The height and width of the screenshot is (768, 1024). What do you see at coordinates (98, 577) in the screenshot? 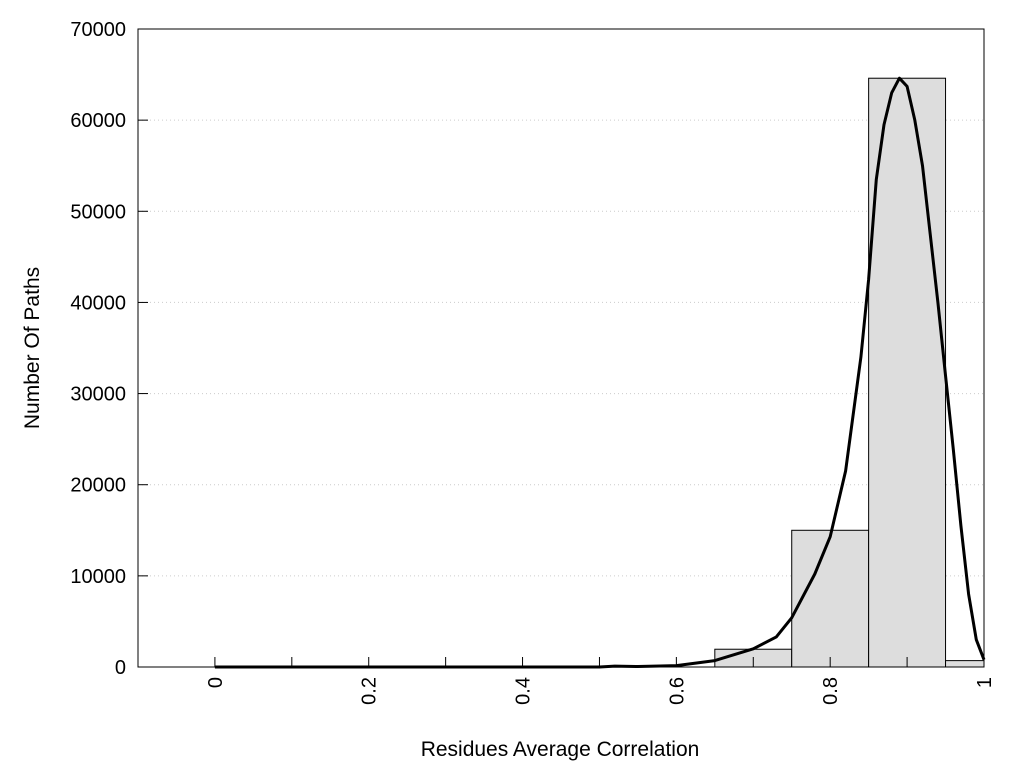
I see `y-tick-label-1: 10000` at bounding box center [98, 577].